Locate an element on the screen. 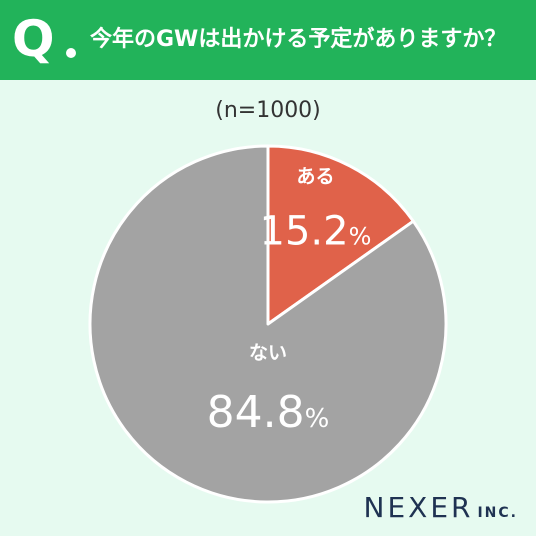 This screenshot has width=536, height=536. slice-value-label: 15.2% is located at coordinates (316, 231).